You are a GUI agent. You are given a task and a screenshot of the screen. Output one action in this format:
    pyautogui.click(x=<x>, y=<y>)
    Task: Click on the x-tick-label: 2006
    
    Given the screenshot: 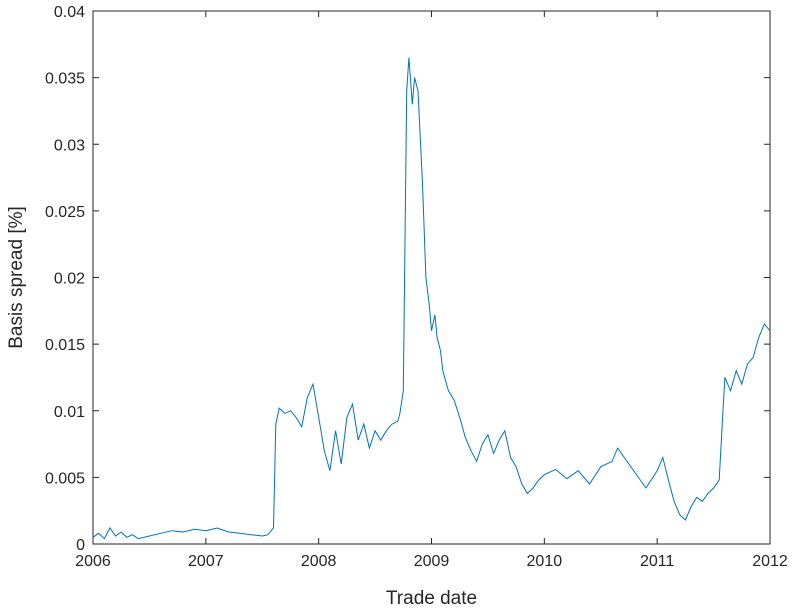 What is the action you would take?
    pyautogui.click(x=93, y=561)
    